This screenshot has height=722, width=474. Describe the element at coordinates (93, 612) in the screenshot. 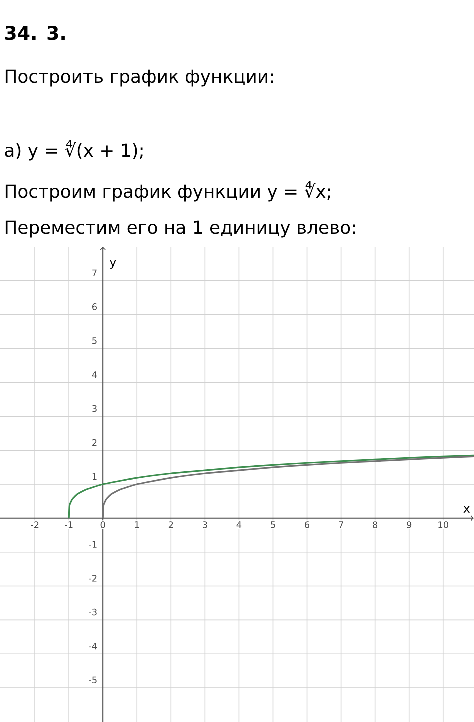

I see `y-tick-label: -3` at that location.